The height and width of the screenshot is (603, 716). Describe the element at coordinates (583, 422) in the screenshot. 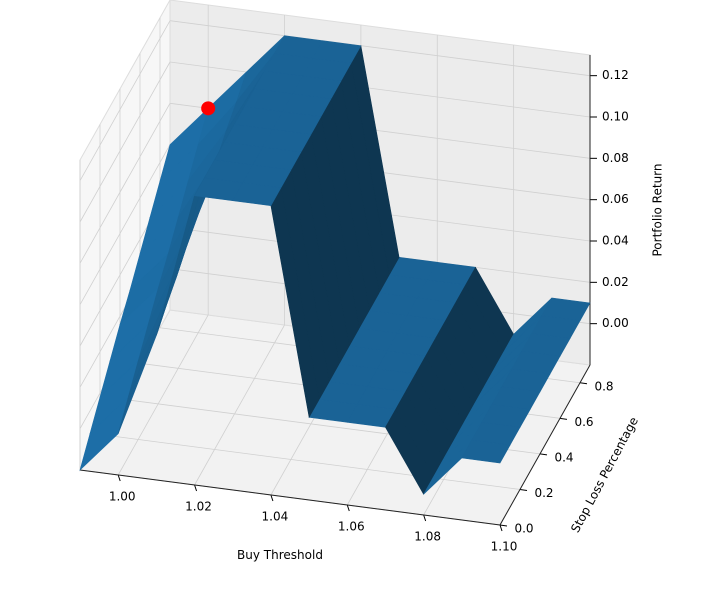

I see `y-tick-label: 0.6` at that location.